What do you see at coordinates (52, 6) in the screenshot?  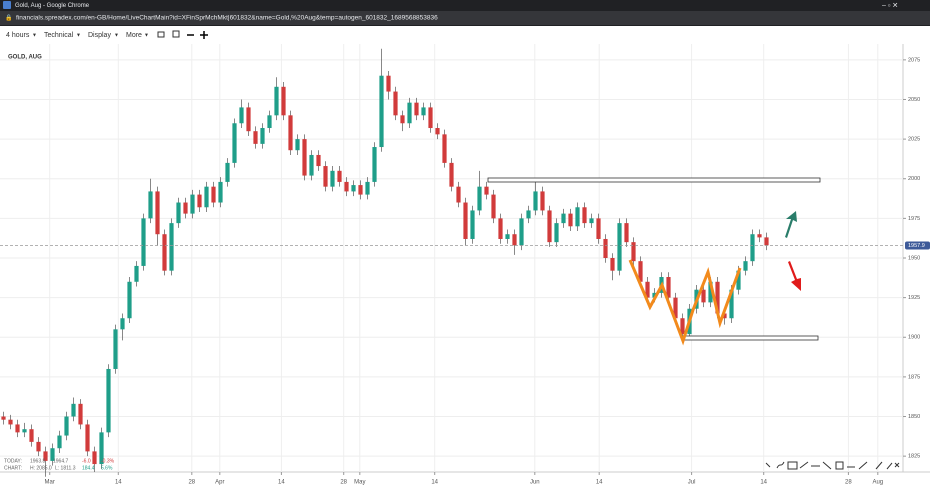 I see `window-title: Gold, Aug - Google Chrome` at bounding box center [52, 6].